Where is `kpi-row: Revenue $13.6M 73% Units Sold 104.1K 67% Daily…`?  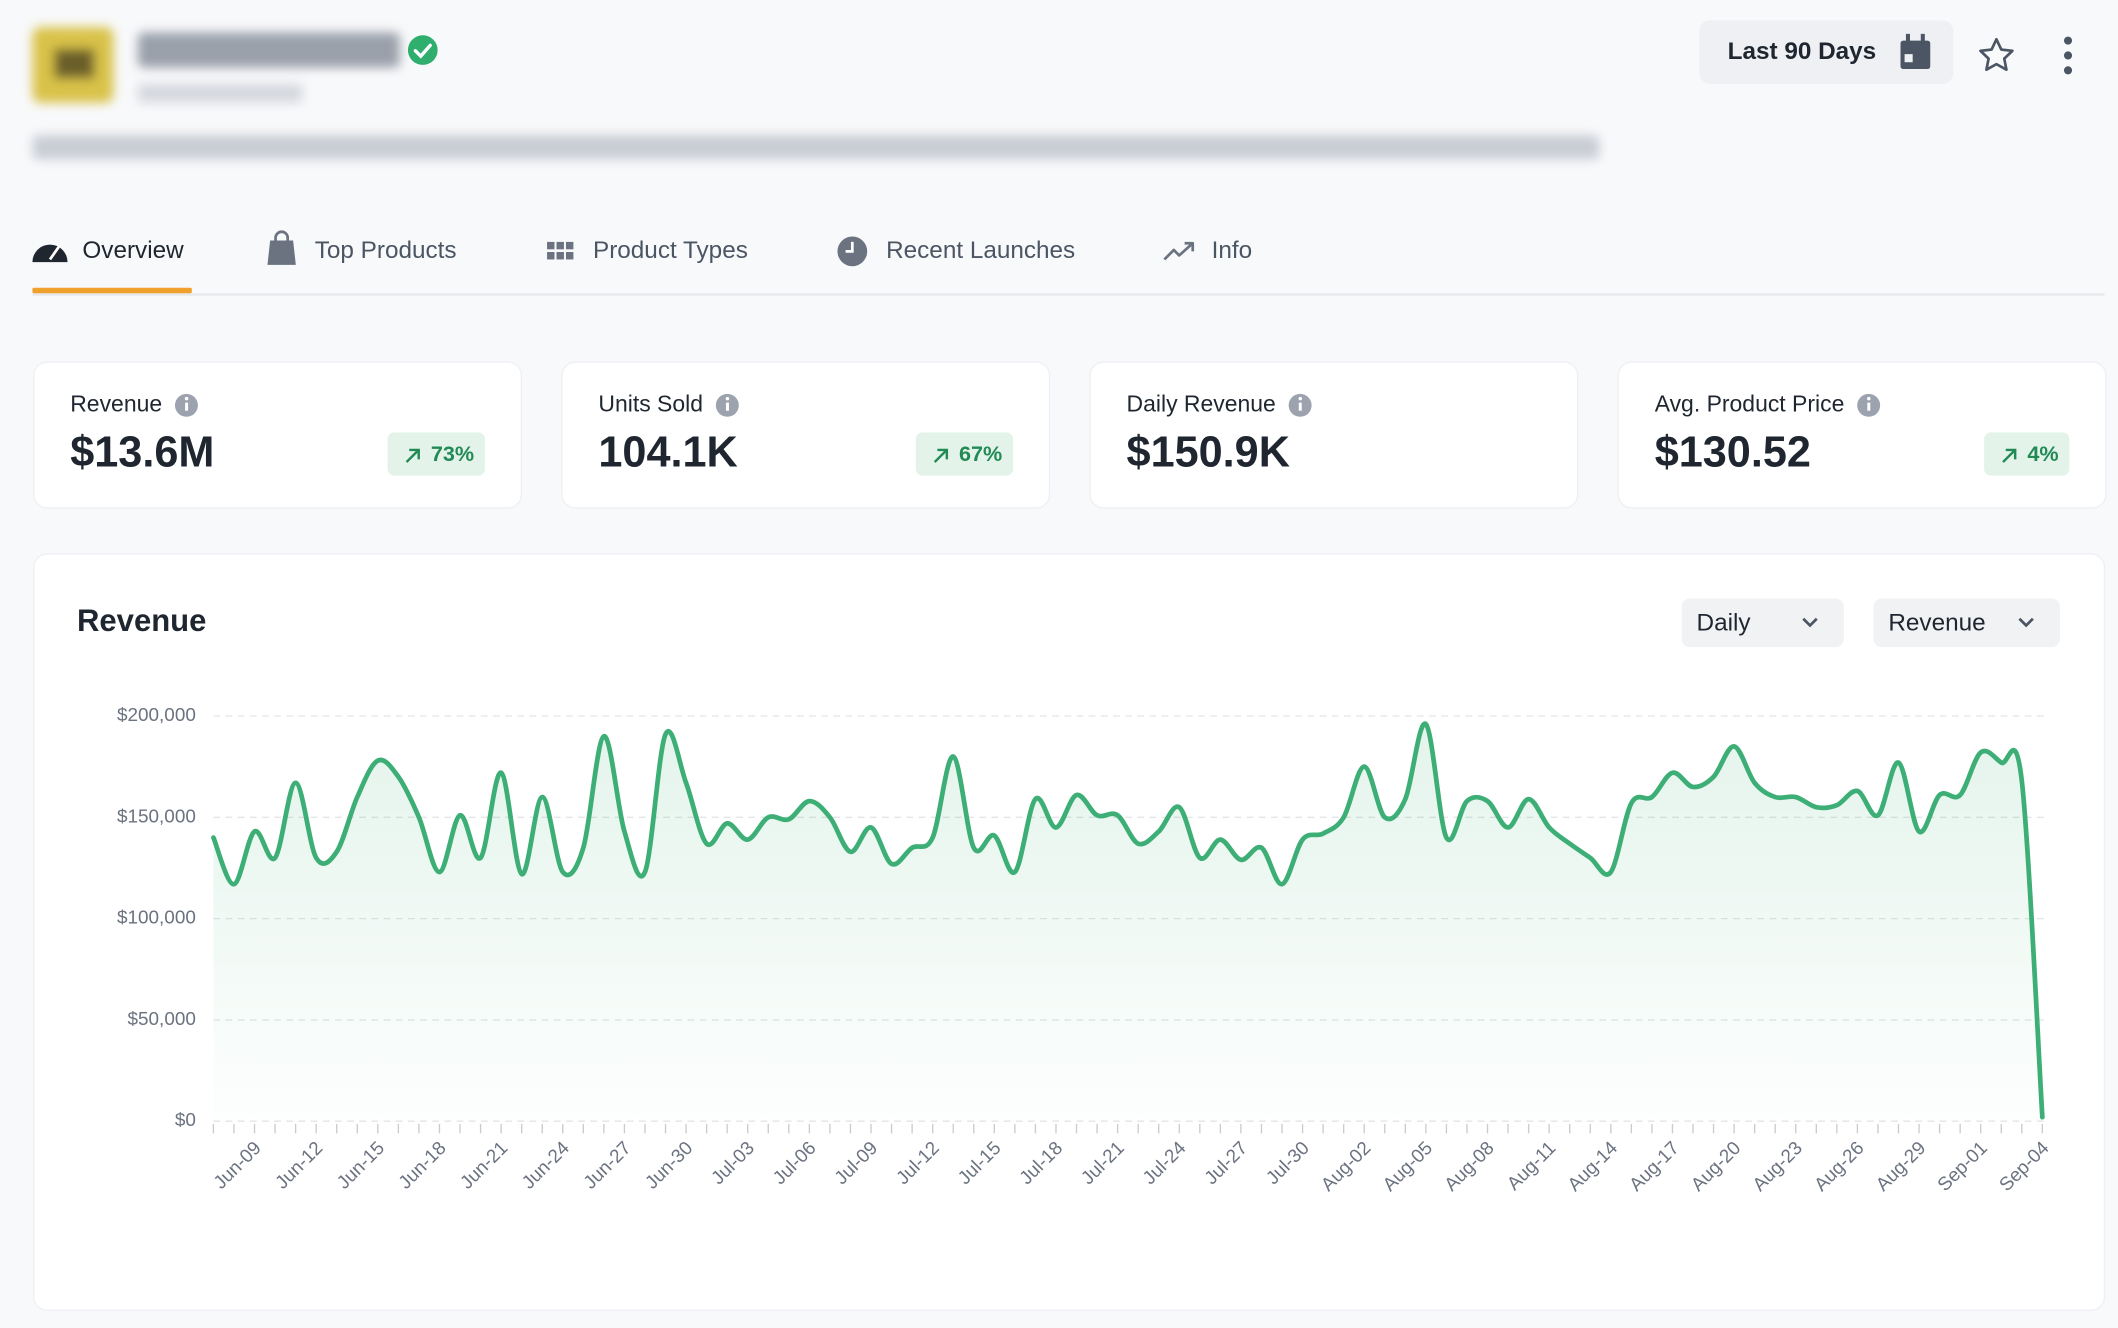
kpi-row: Revenue $13.6M 73% Units Sold 104.1K 67% Daily… is located at coordinates (1070, 435).